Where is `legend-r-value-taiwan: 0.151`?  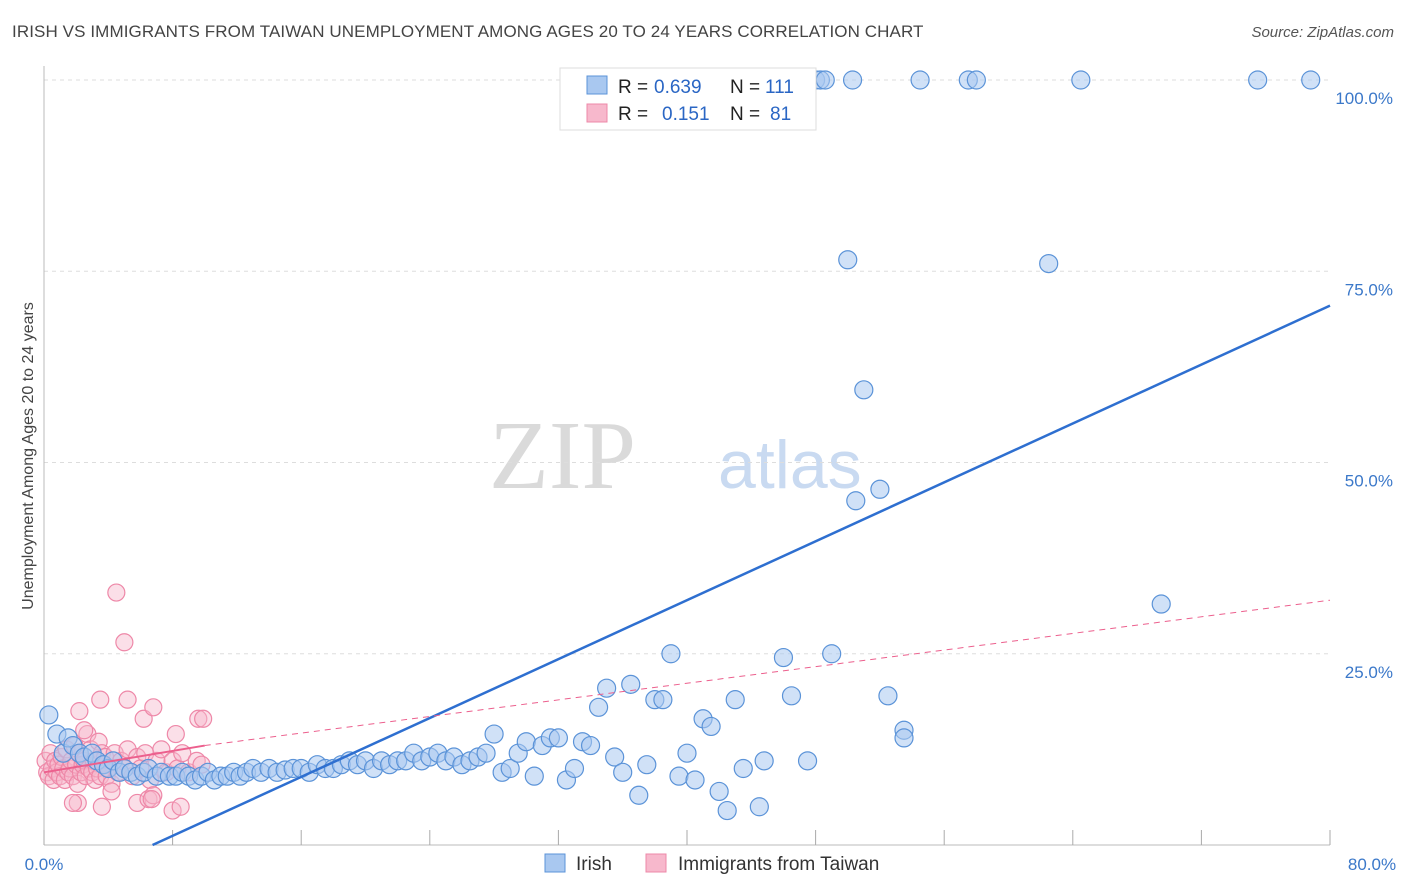 legend-r-value-taiwan: 0.151 is located at coordinates (686, 114).